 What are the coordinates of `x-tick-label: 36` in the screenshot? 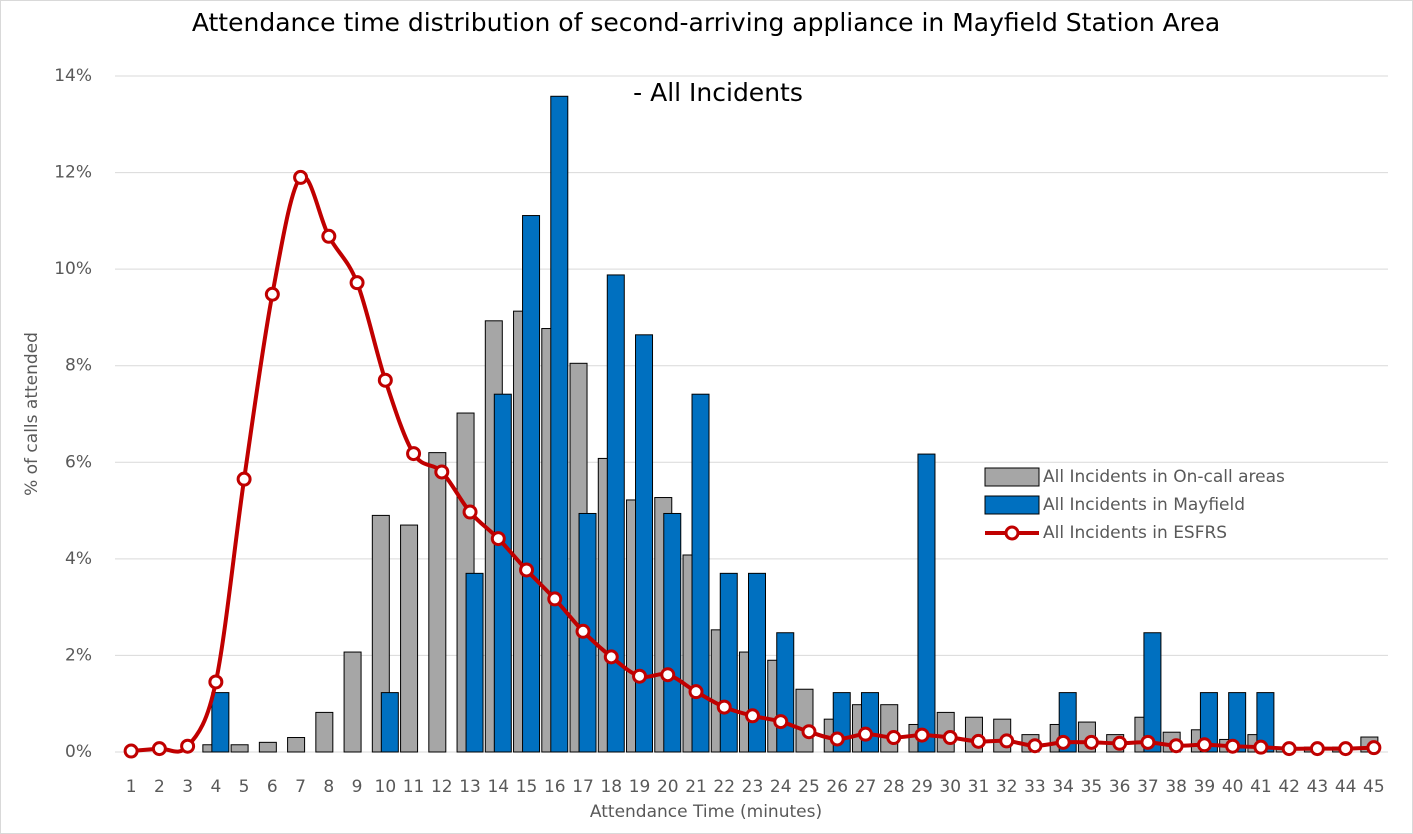 It's located at (1120, 787).